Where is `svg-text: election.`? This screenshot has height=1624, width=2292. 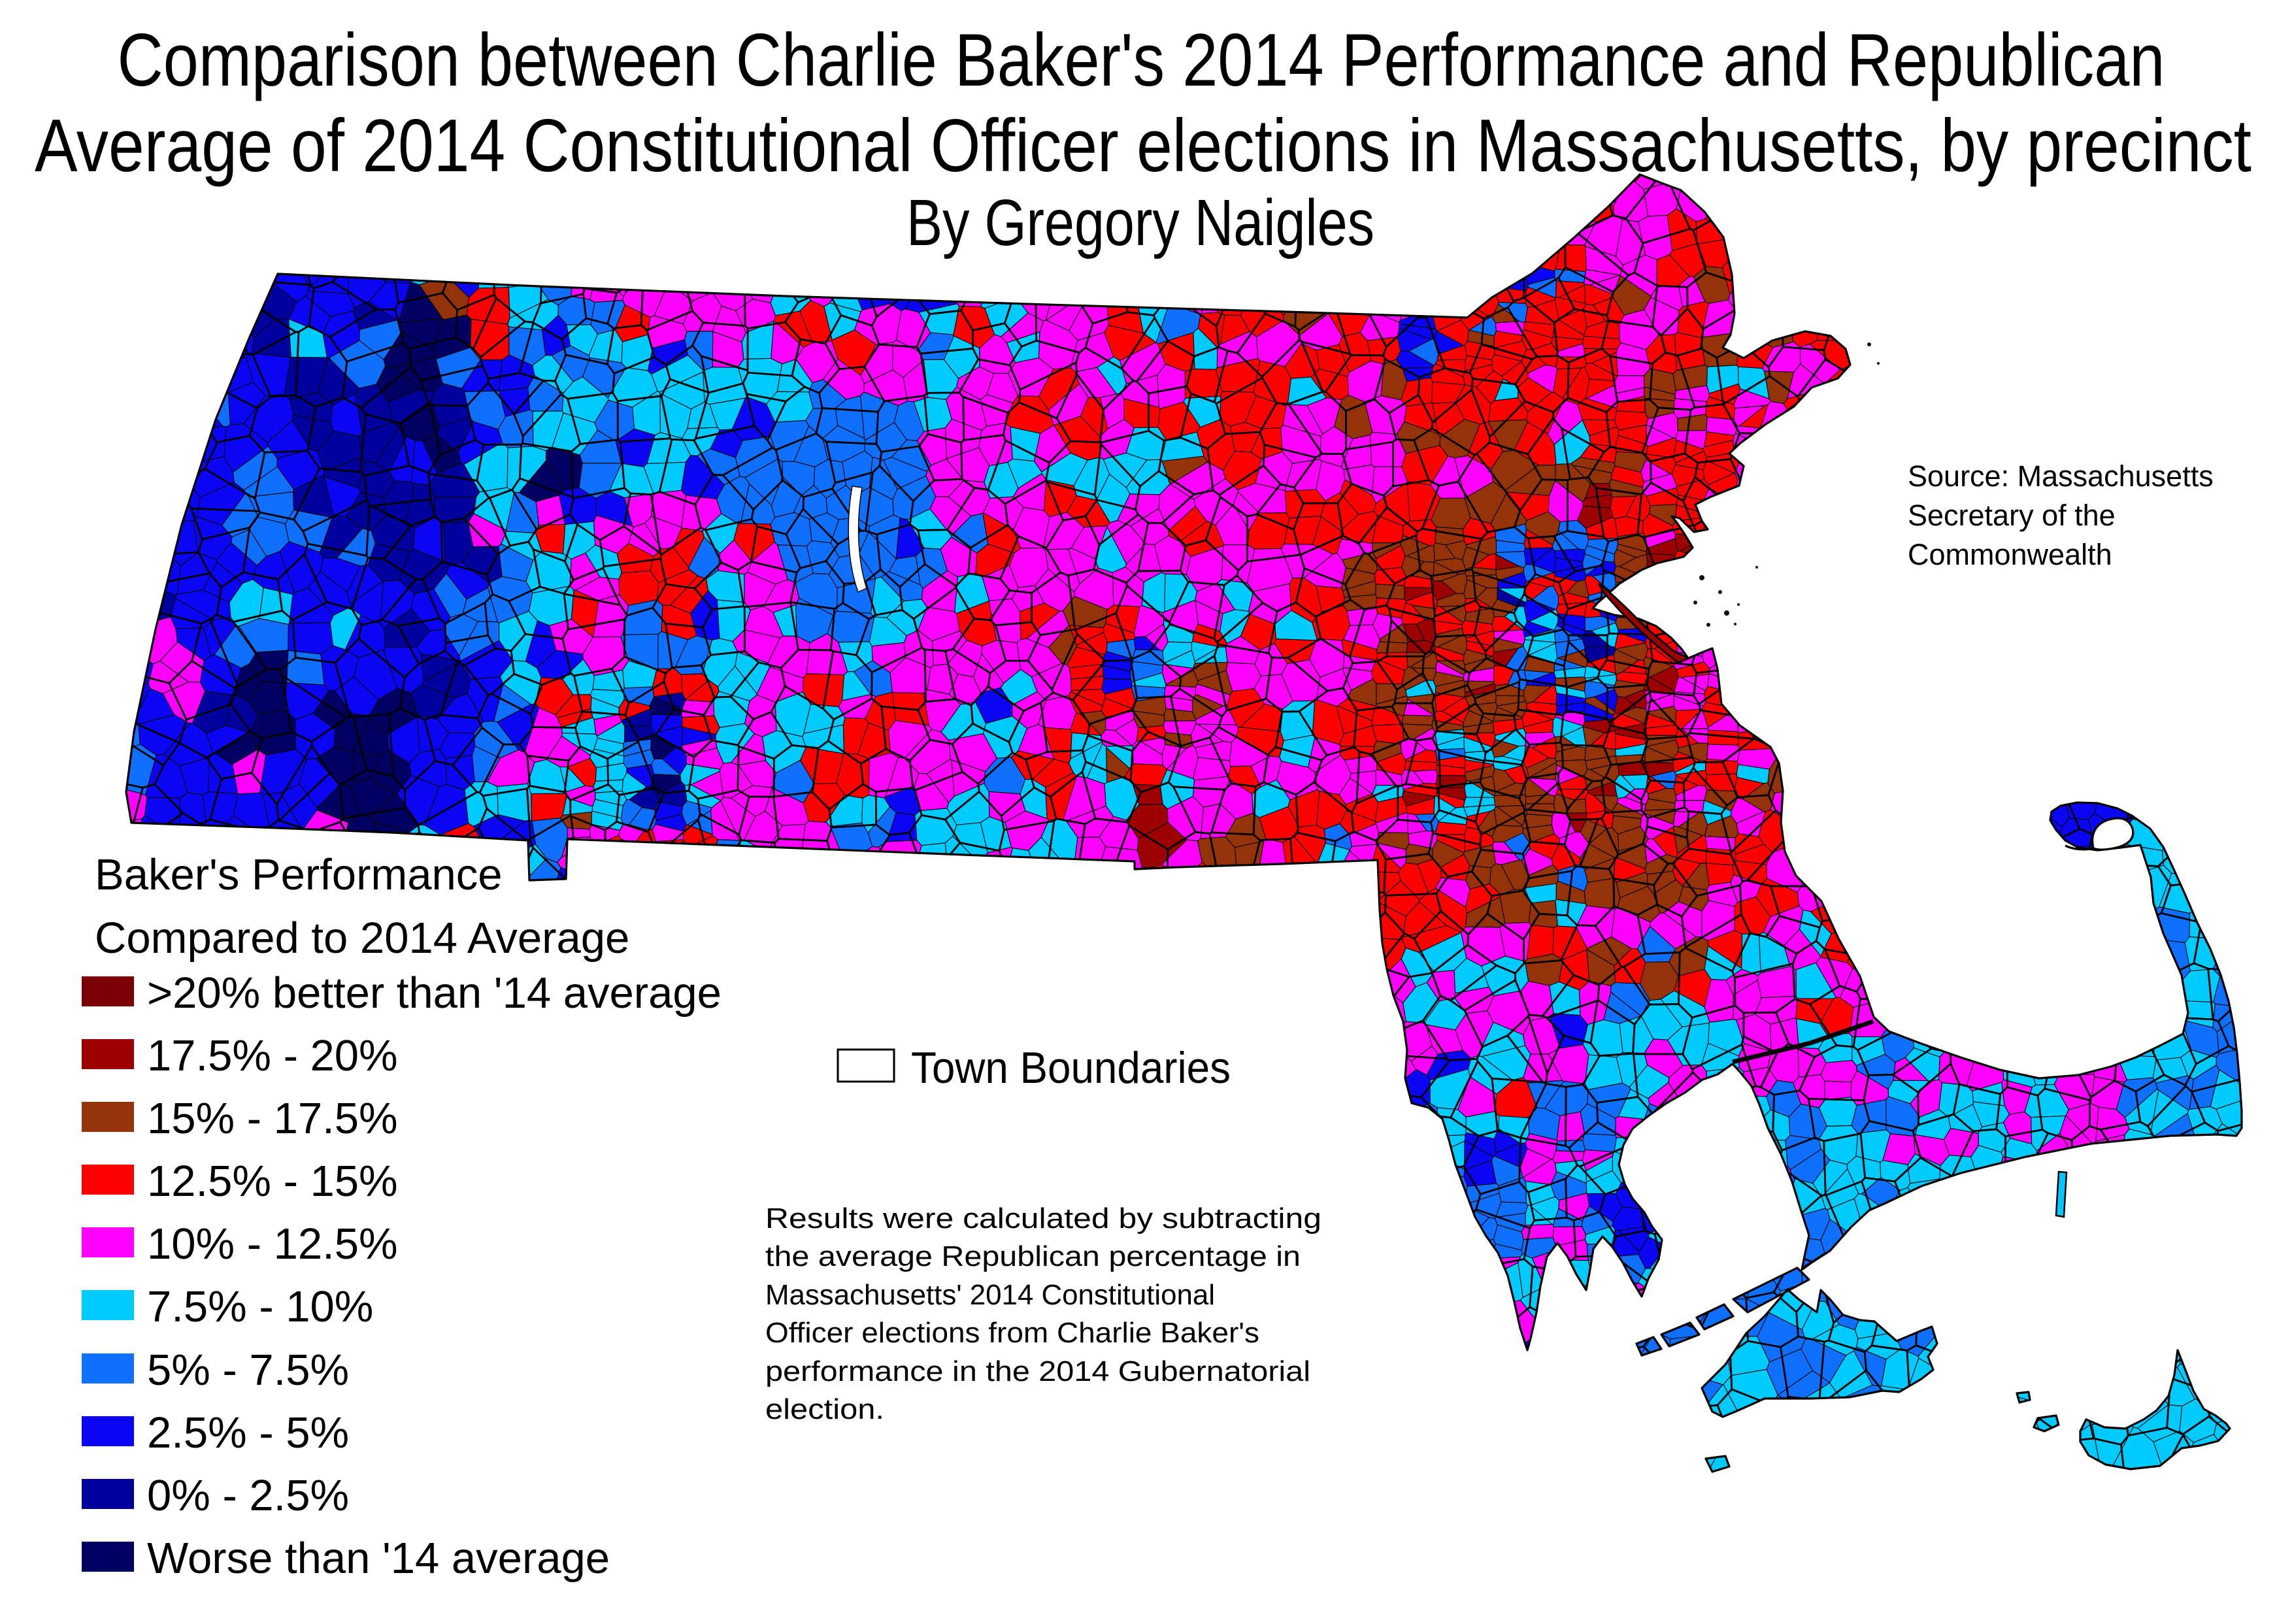
svg-text: election. is located at coordinates (824, 1409).